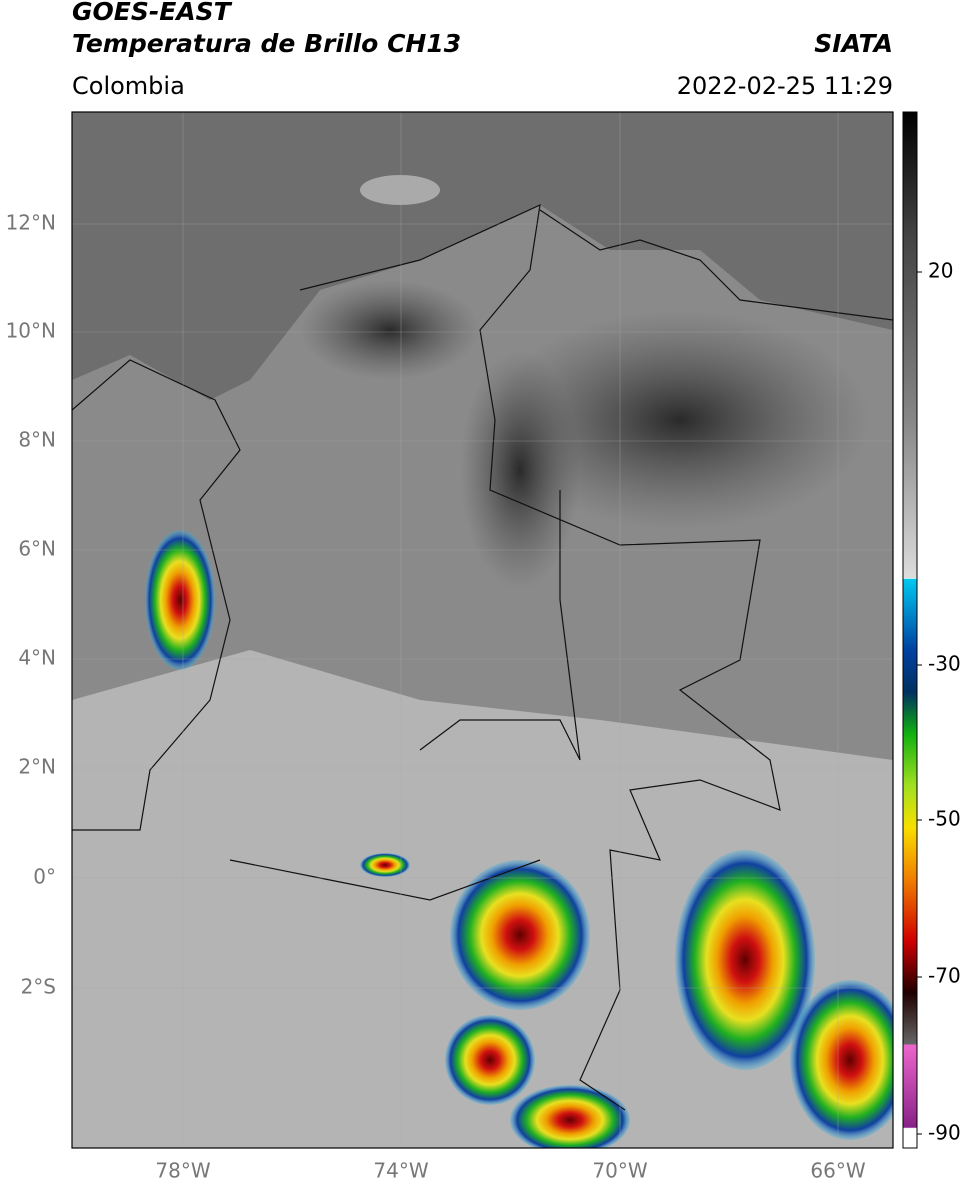 The image size is (966, 1194). Describe the element at coordinates (266, 43) in the screenshot. I see `product: Temperatura de Brillo CH13` at that location.